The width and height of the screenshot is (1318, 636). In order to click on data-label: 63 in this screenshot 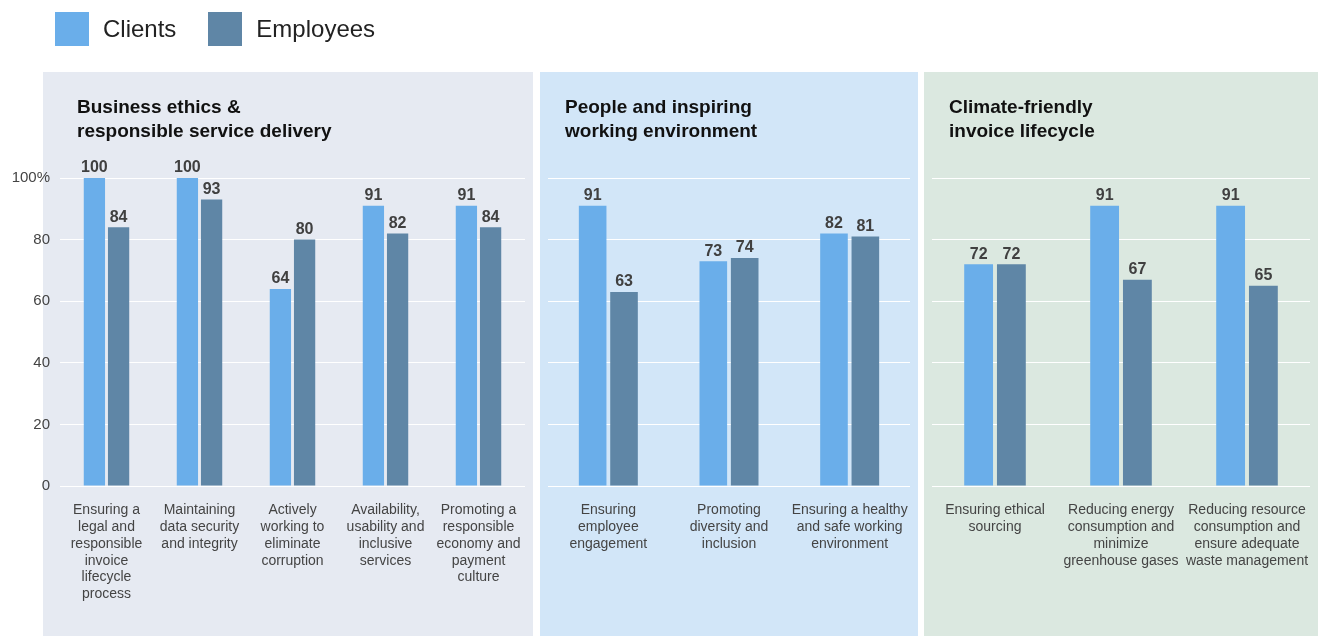, I will do `click(624, 281)`.